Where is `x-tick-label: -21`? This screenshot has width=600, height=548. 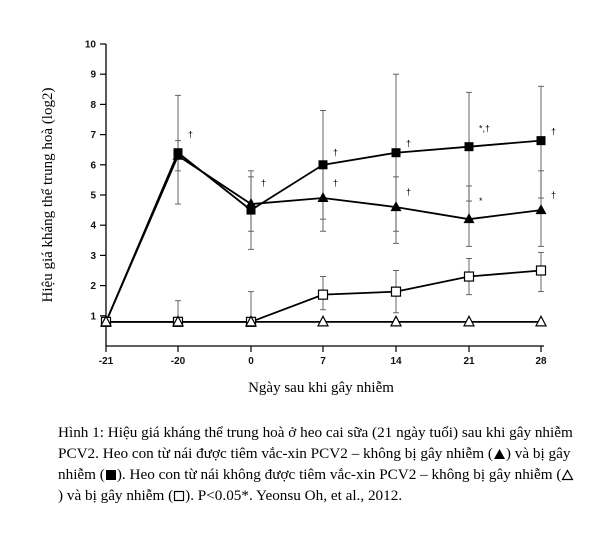 x-tick-label: -21 is located at coordinates (106, 361).